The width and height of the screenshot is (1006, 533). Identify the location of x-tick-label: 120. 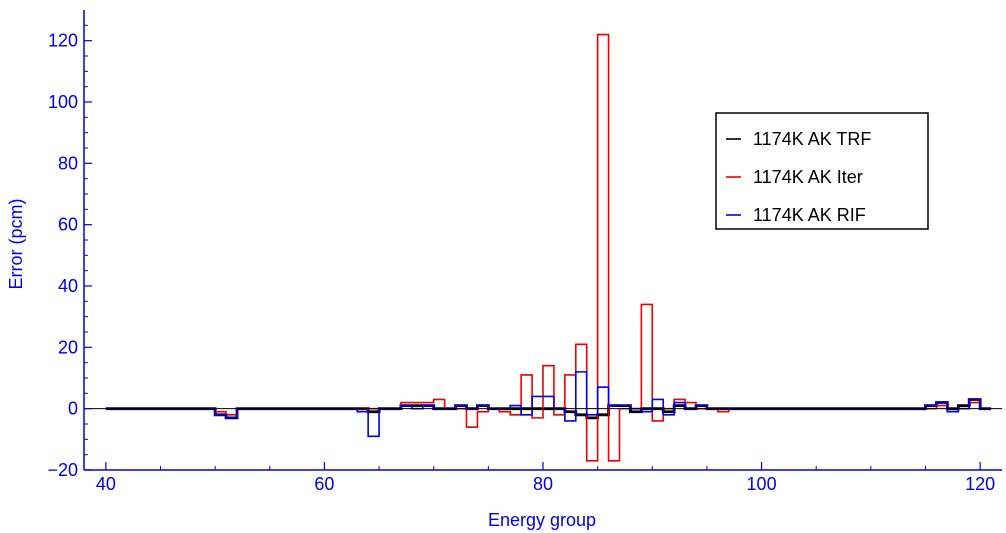
(980, 484).